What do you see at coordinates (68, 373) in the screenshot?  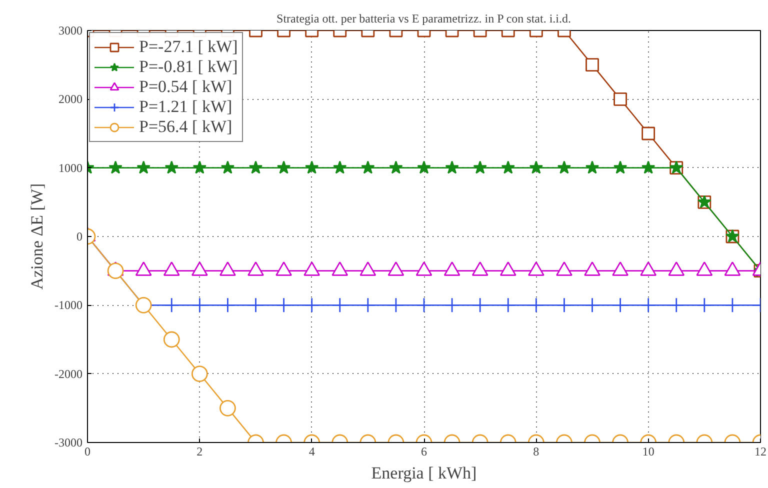 I see `y-tick-label: -2000` at bounding box center [68, 373].